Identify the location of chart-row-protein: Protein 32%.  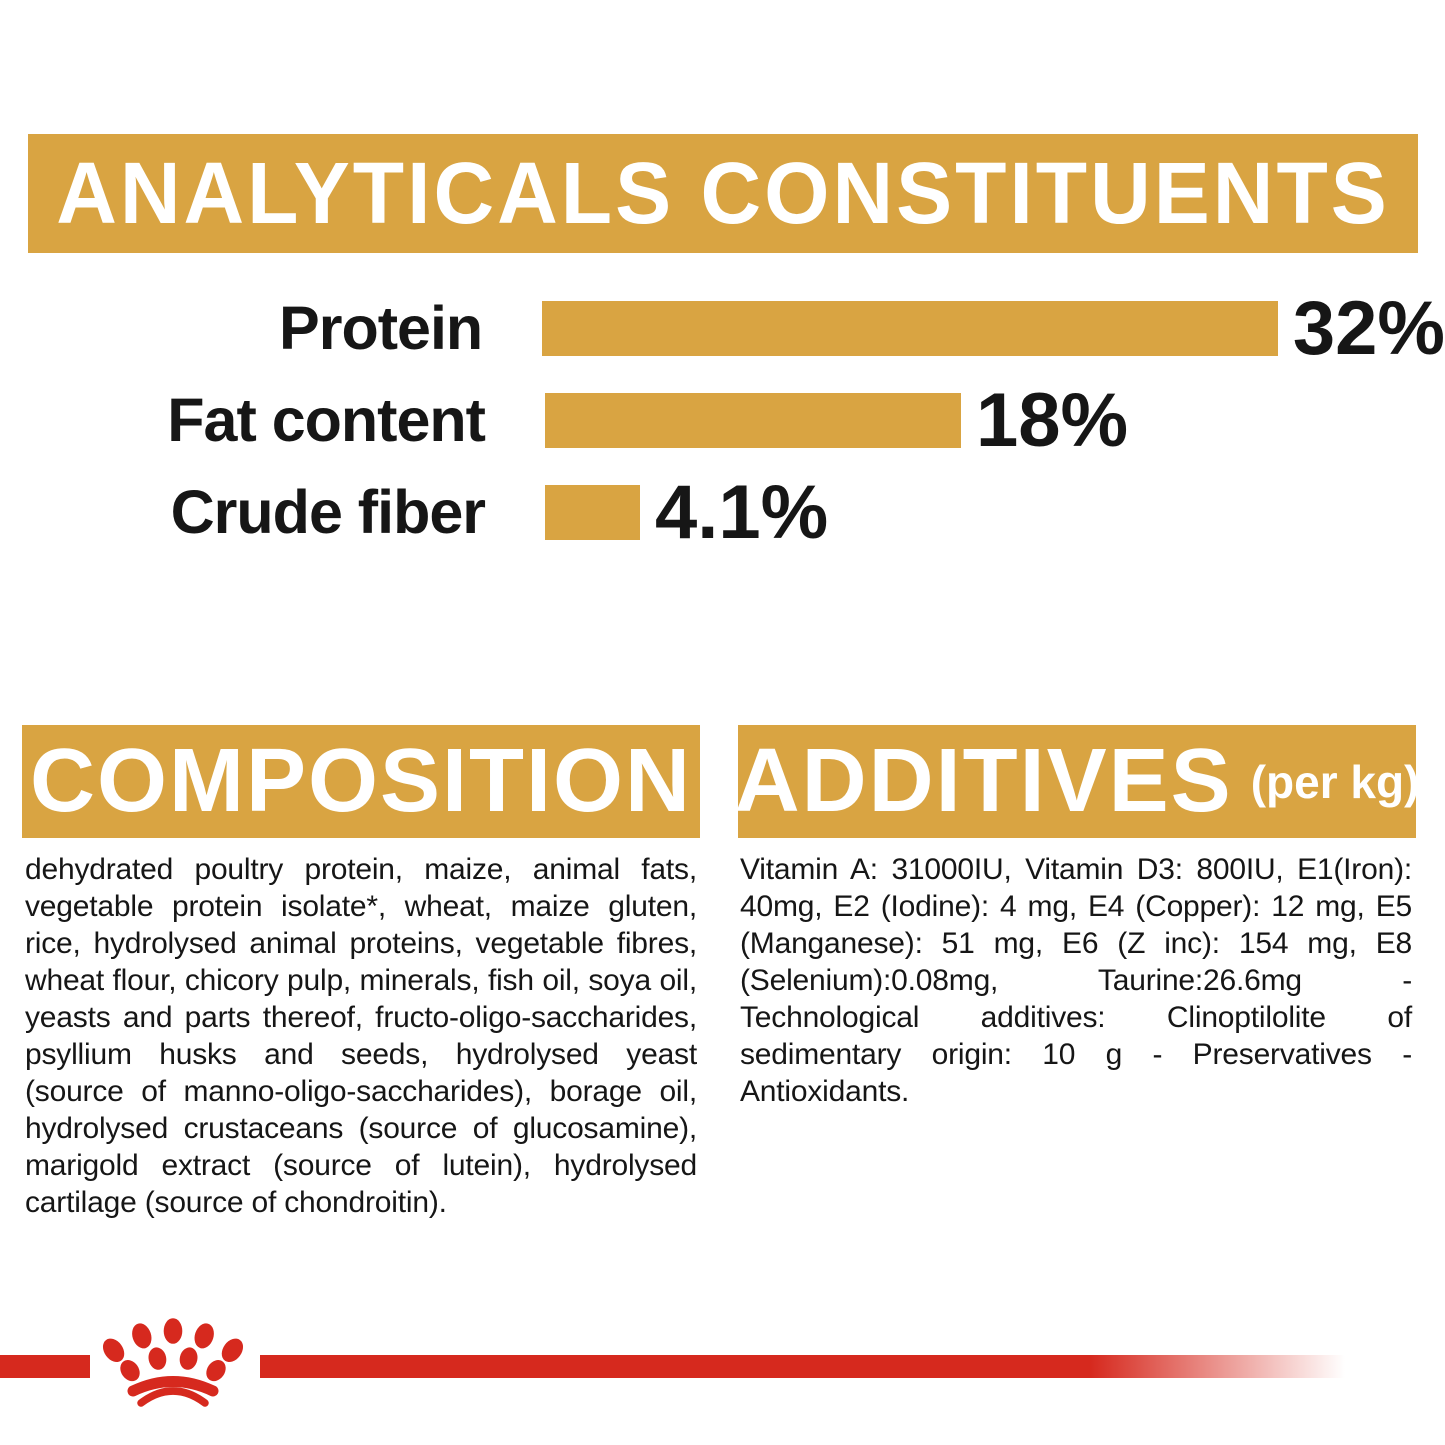
(722, 328).